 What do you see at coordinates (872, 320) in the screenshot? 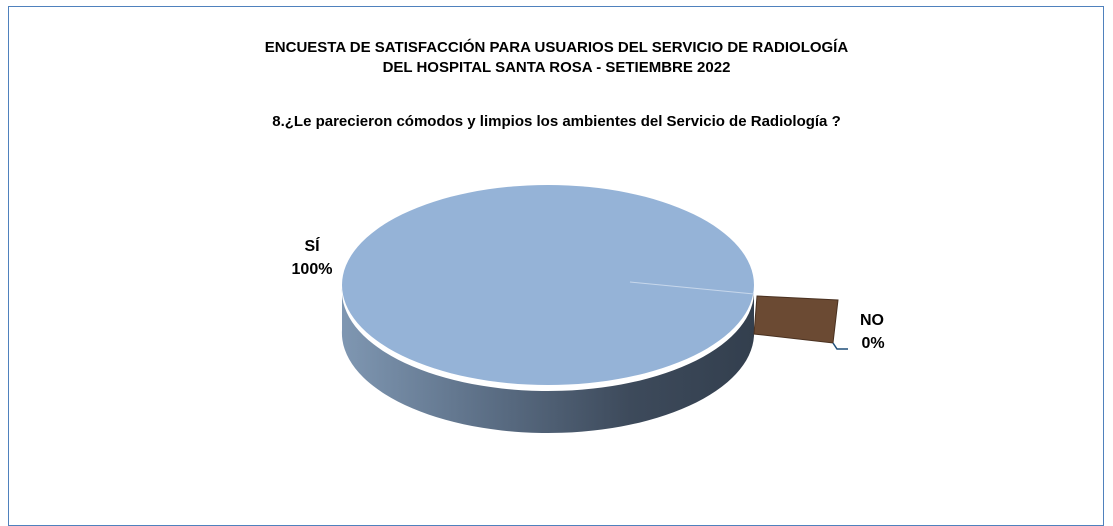
I see `data-label-no-category: NO` at bounding box center [872, 320].